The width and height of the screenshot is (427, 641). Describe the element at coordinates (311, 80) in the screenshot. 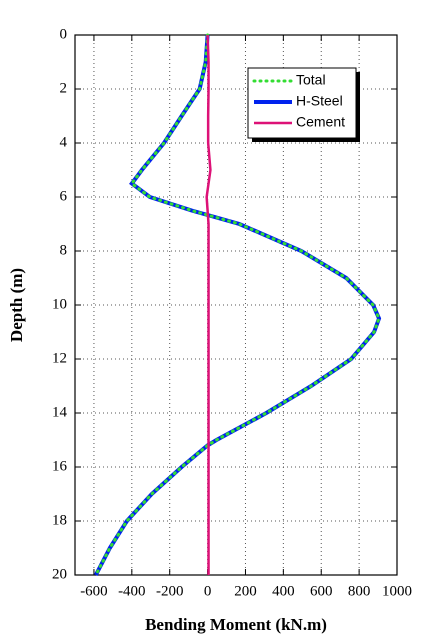

I see `legend-label: Total` at that location.